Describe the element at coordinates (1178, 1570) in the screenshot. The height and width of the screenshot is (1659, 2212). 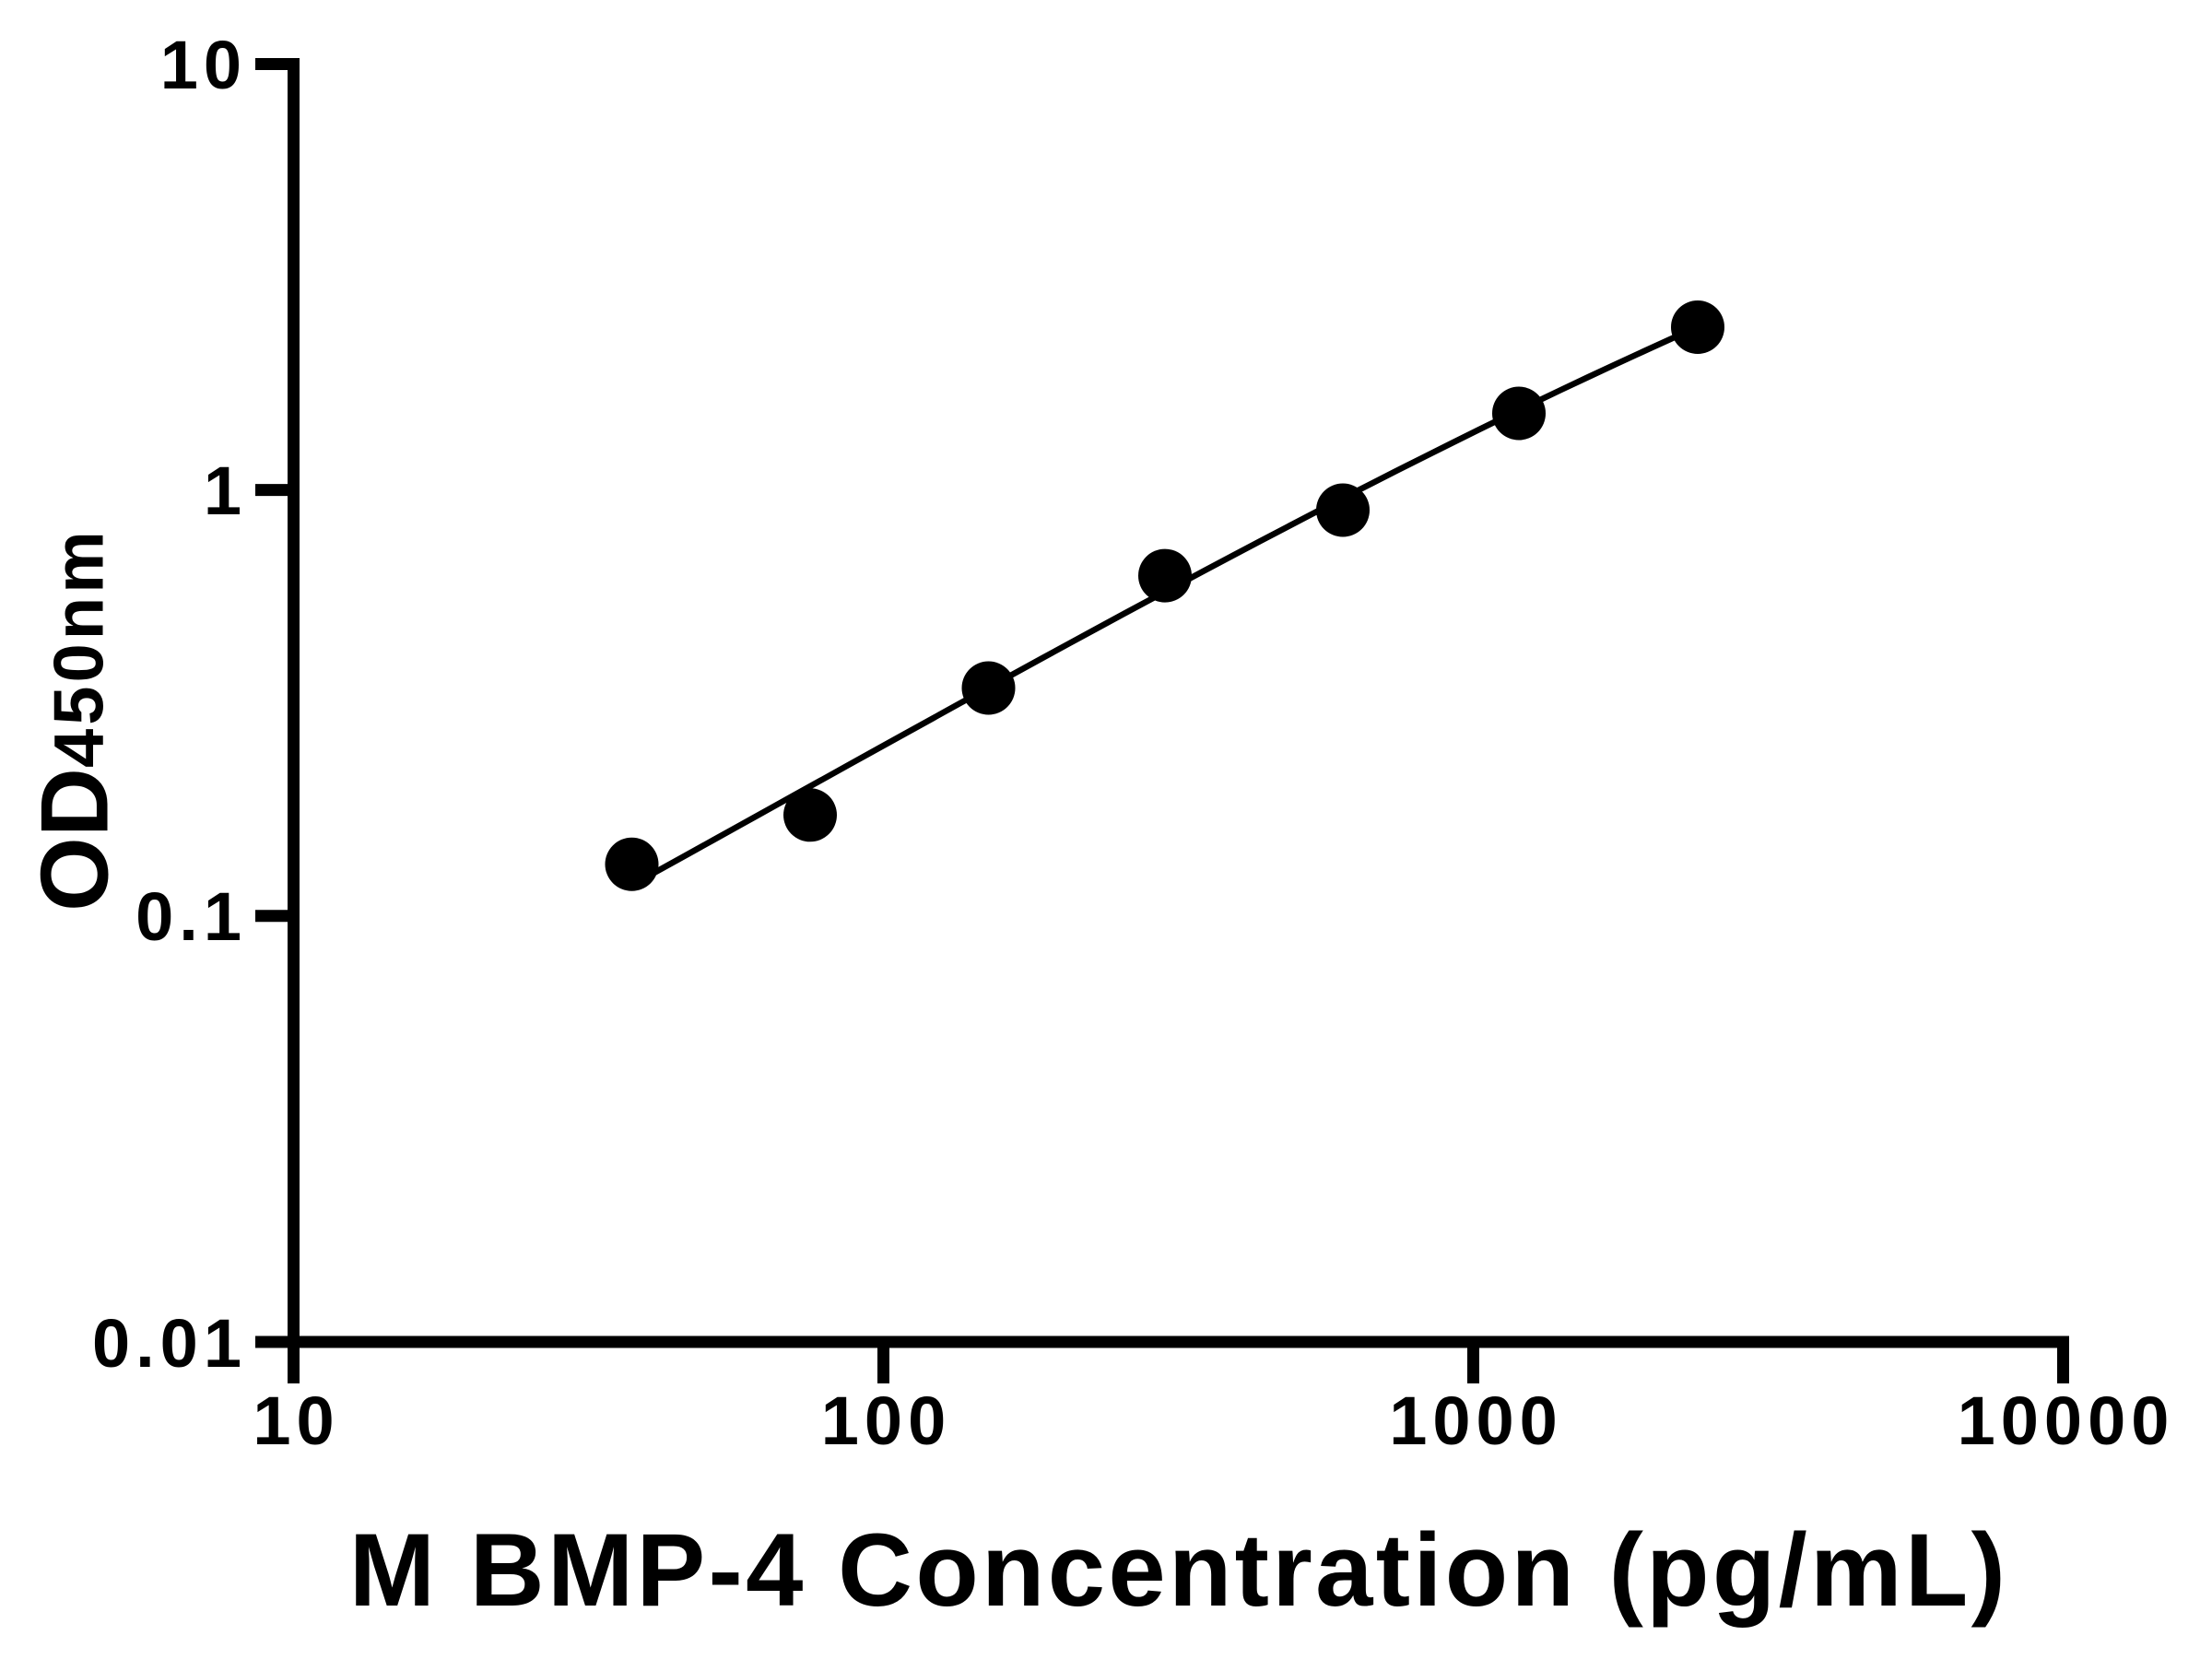
I see `svg-text: M BMP-4 Concentration (pg/mL)` at that location.